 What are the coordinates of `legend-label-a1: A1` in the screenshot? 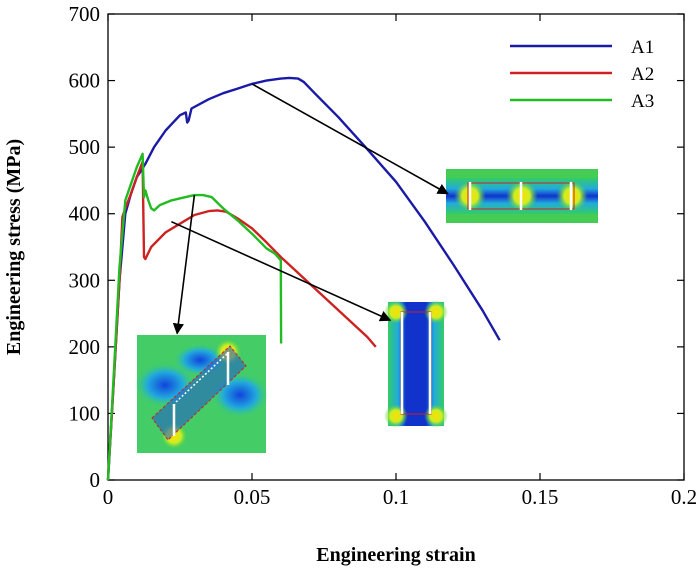 It's located at (642, 47).